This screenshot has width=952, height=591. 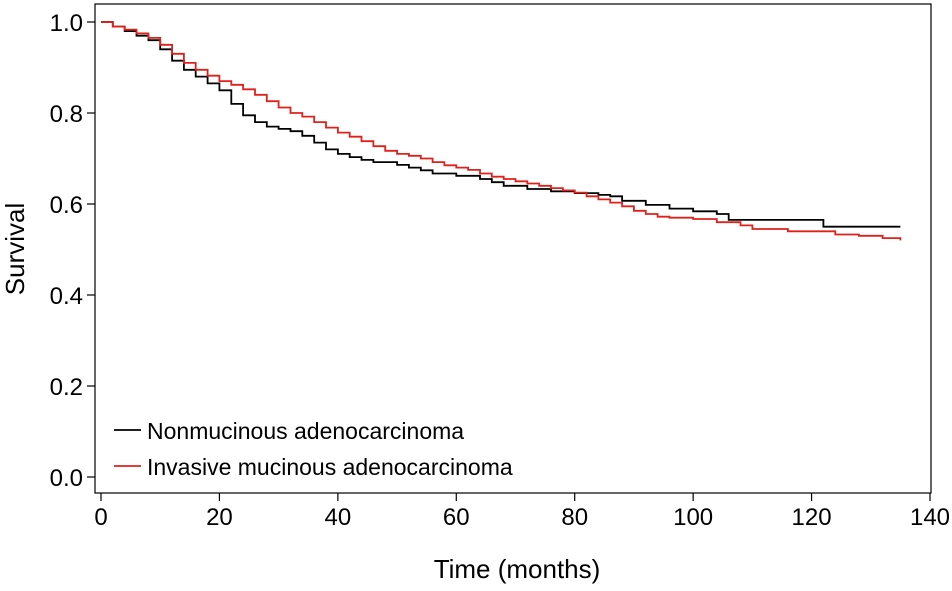 I want to click on x-axis: 0 20 40 60 80 100 120 140, so click(x=522, y=512).